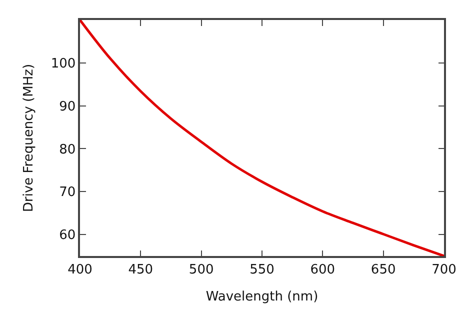 This screenshot has height=316, width=474. I want to click on y-tick-label: 70, so click(67, 192).